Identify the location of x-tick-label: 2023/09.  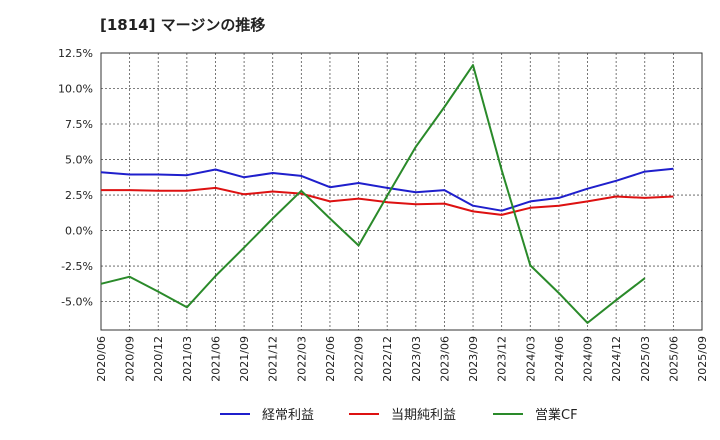
(473, 359).